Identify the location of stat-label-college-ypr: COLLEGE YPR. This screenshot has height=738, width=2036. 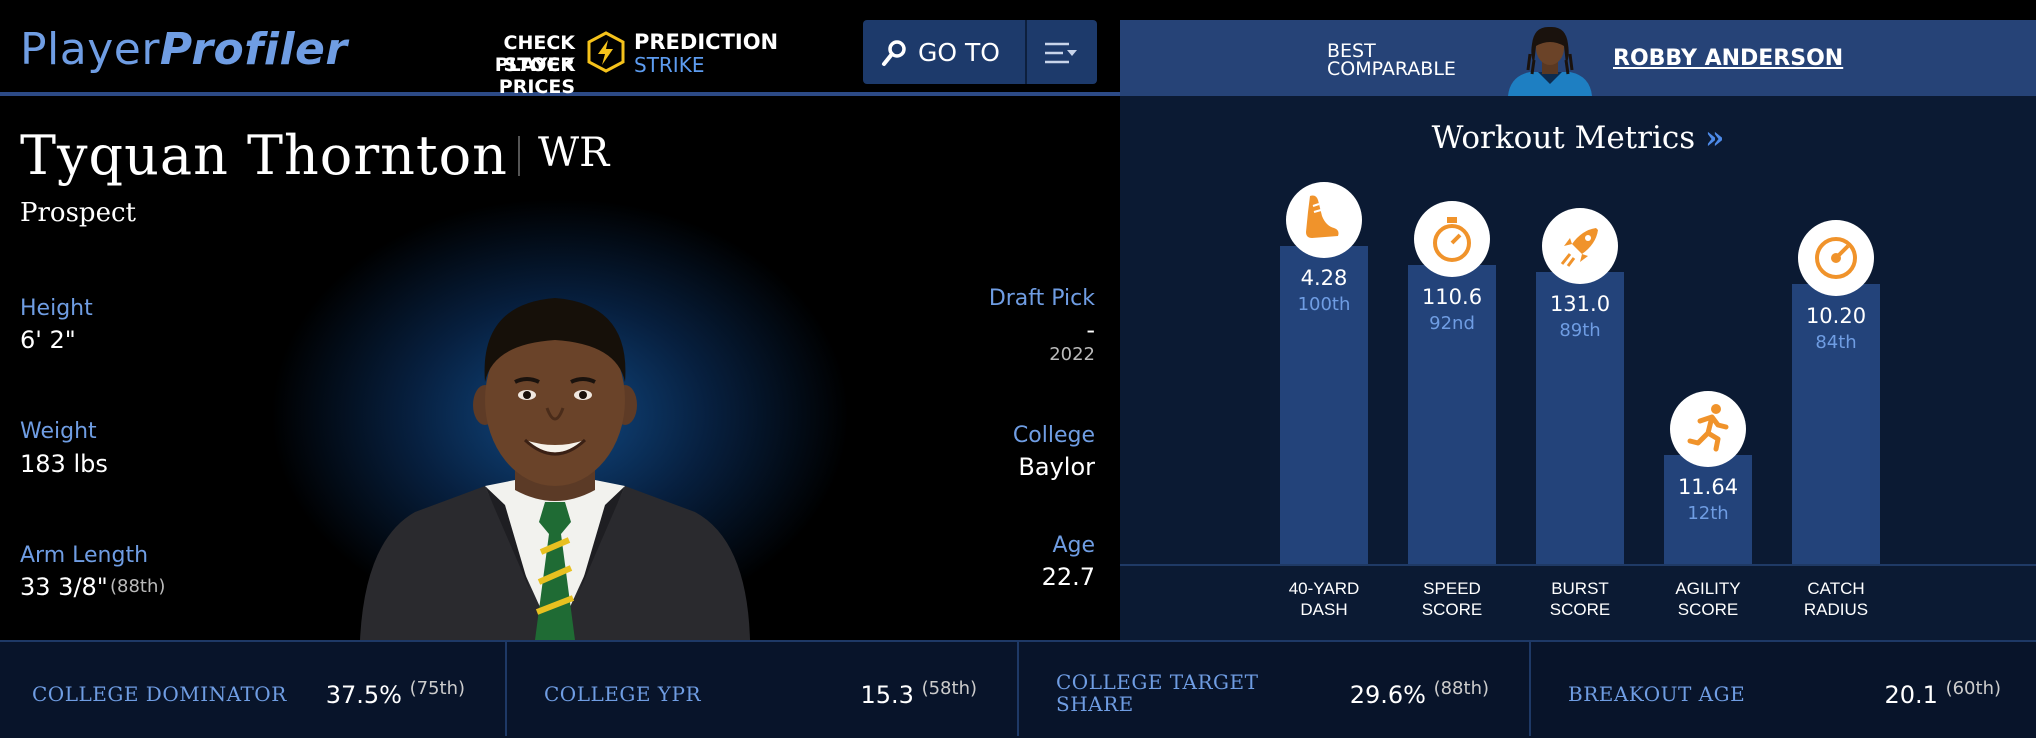
(623, 694).